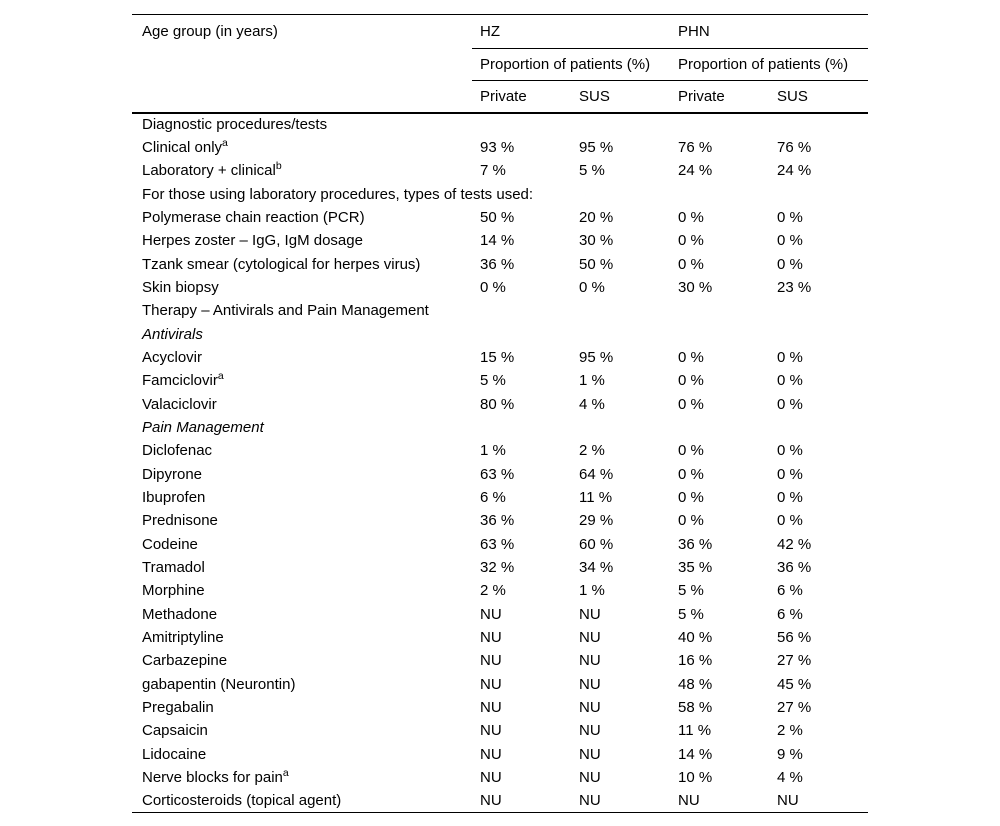  I want to click on cell-value: 2 %, so click(790, 731).